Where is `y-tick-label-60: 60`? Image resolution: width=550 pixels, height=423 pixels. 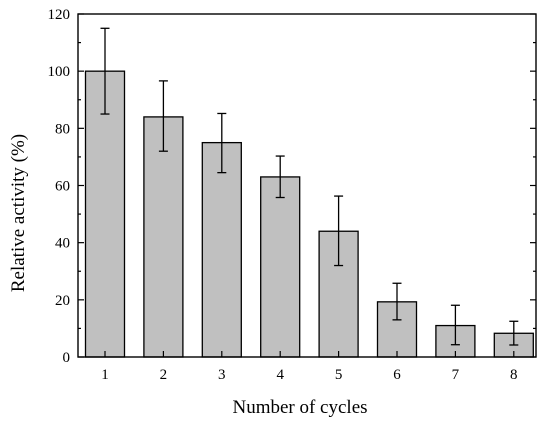
y-tick-label-60: 60 is located at coordinates (62, 187).